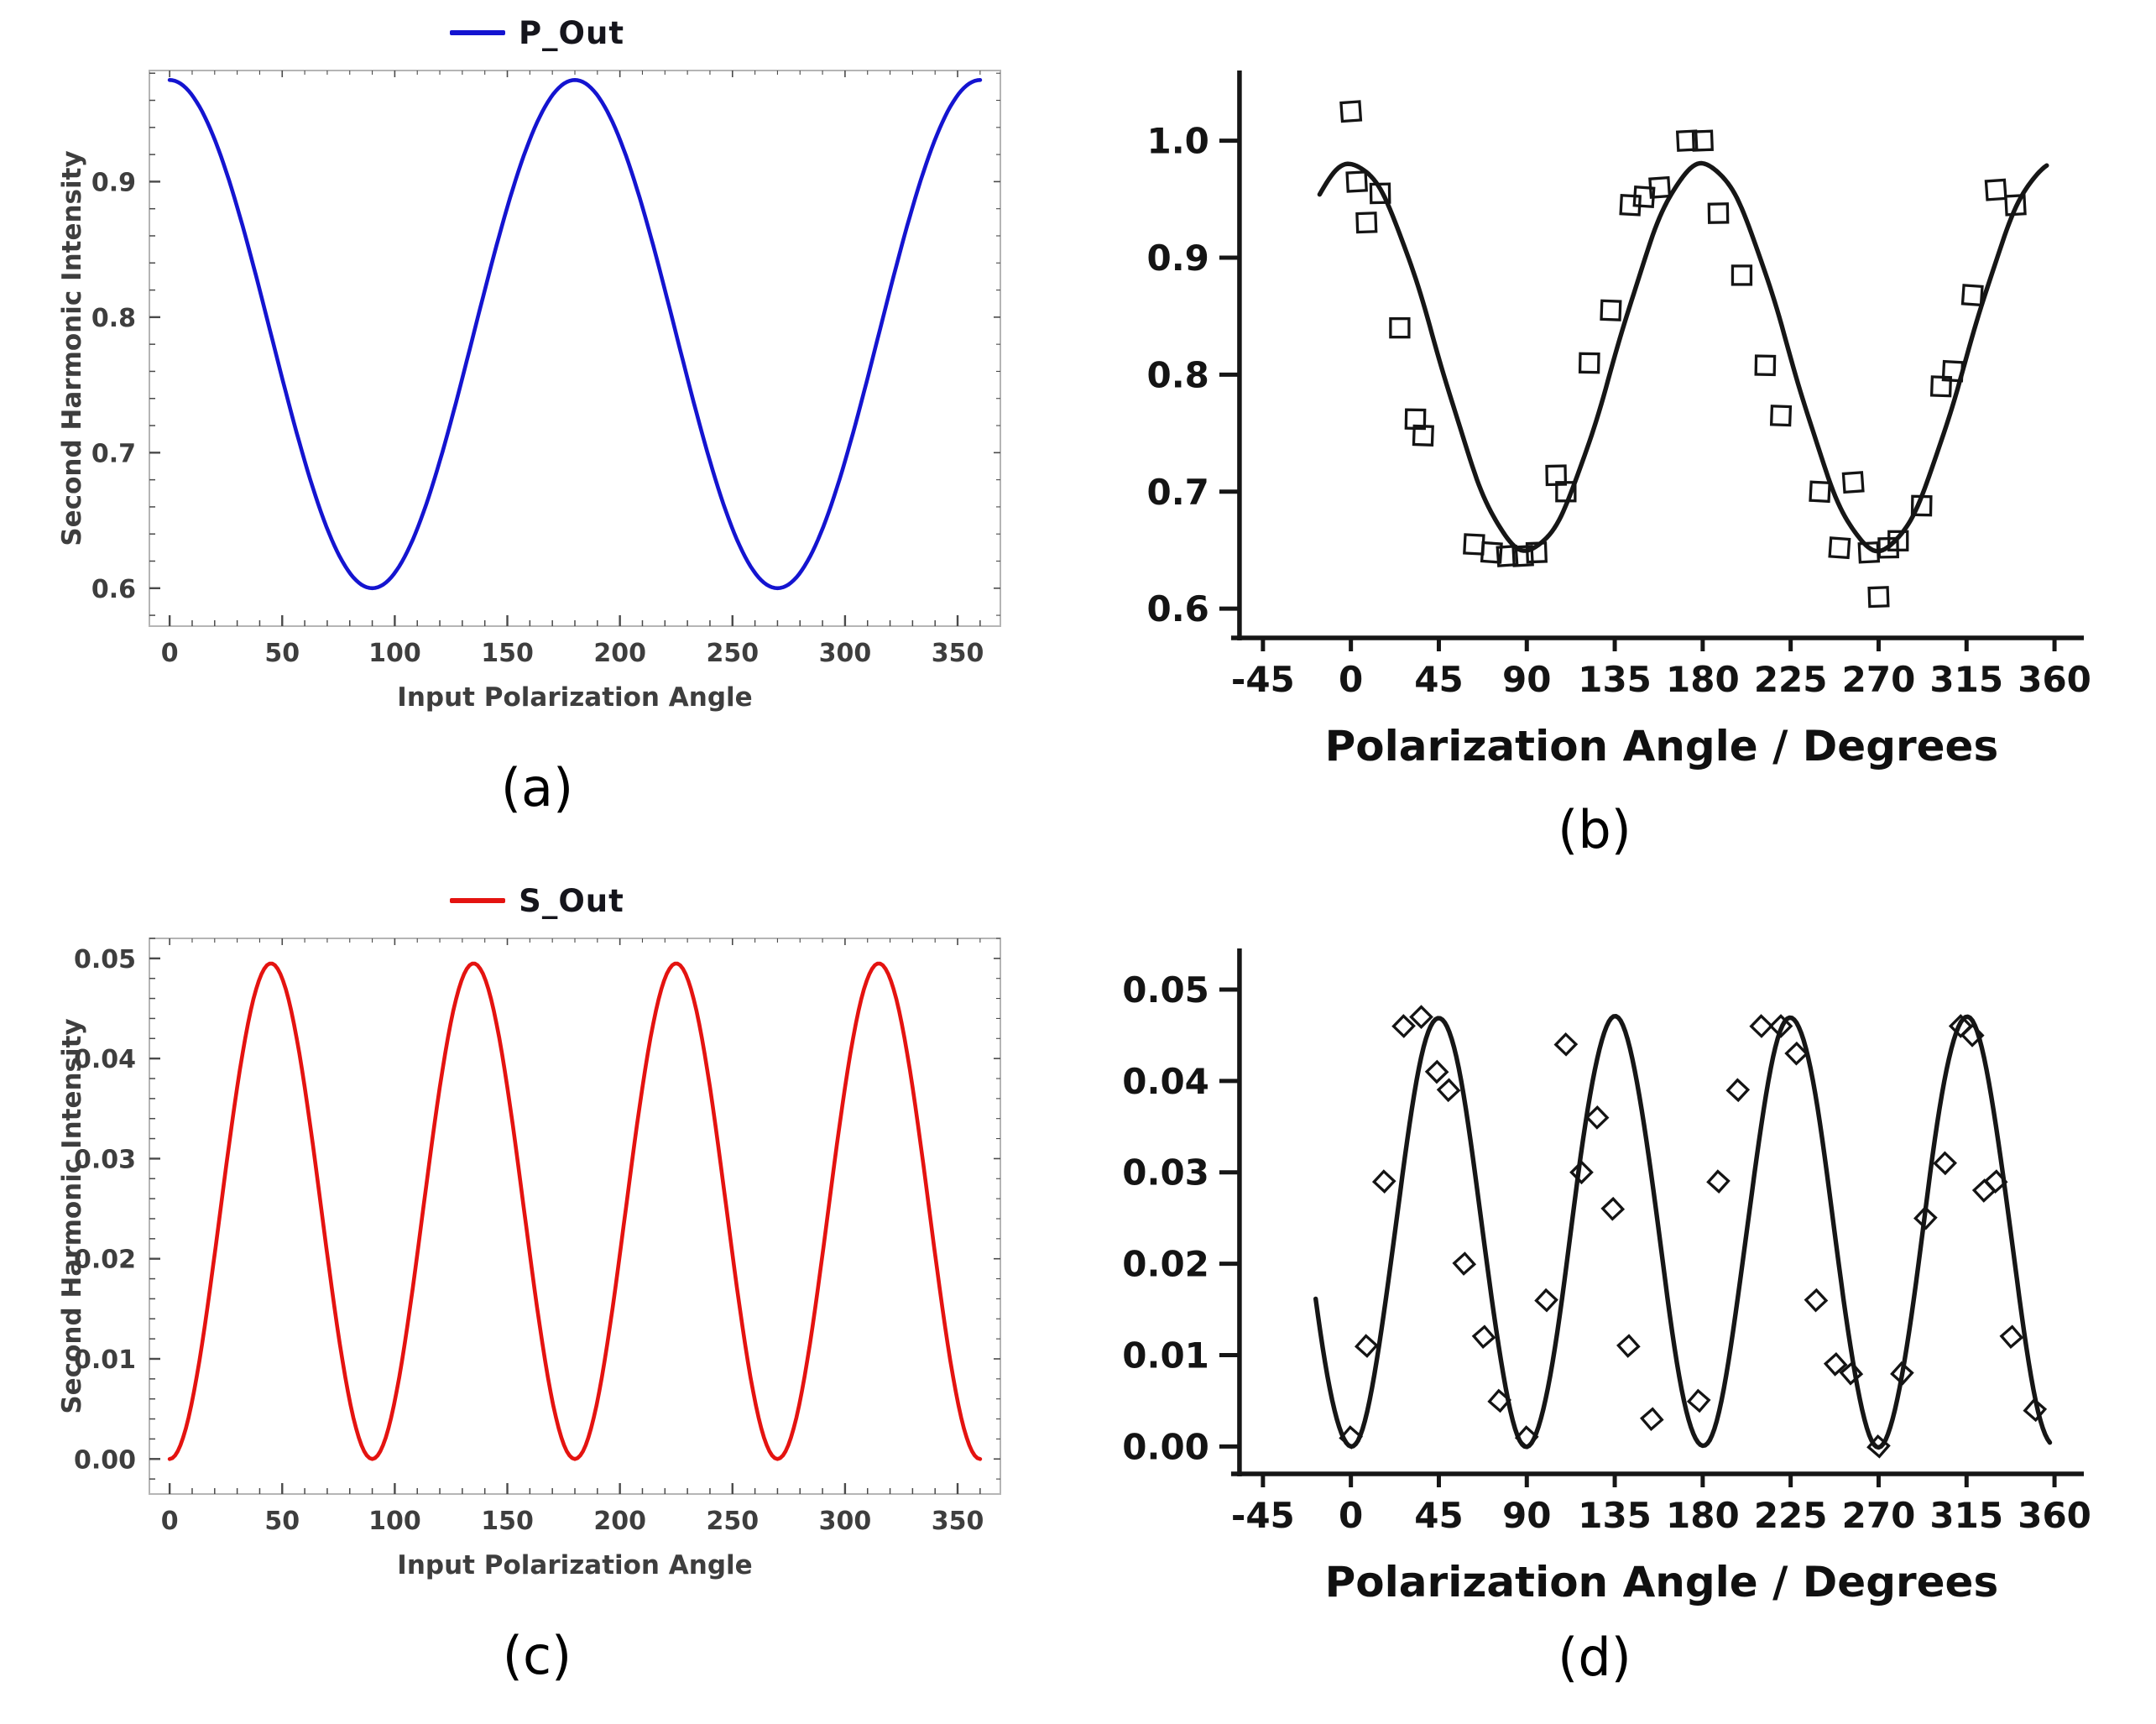  I want to click on caption-a: (a), so click(537, 787).